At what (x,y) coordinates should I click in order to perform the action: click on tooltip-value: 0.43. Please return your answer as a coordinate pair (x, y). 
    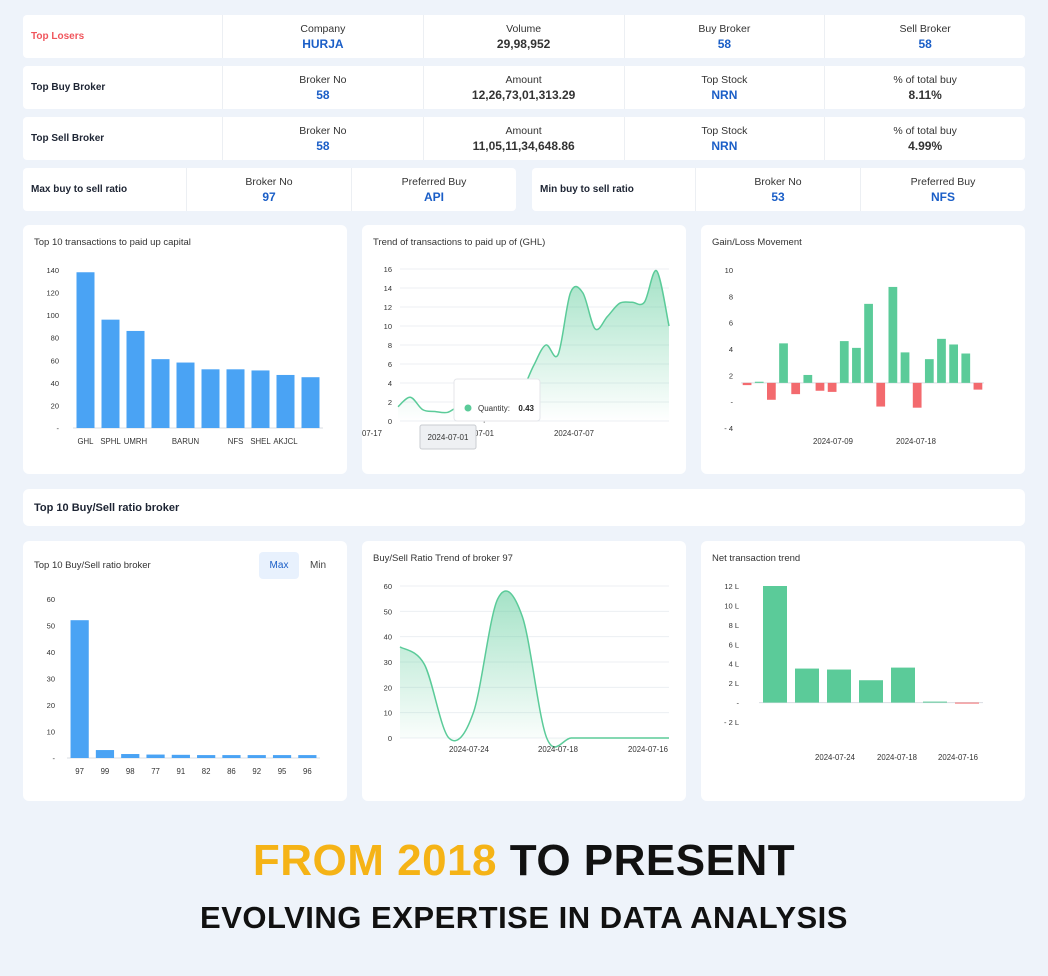
    Looking at the image, I should click on (526, 408).